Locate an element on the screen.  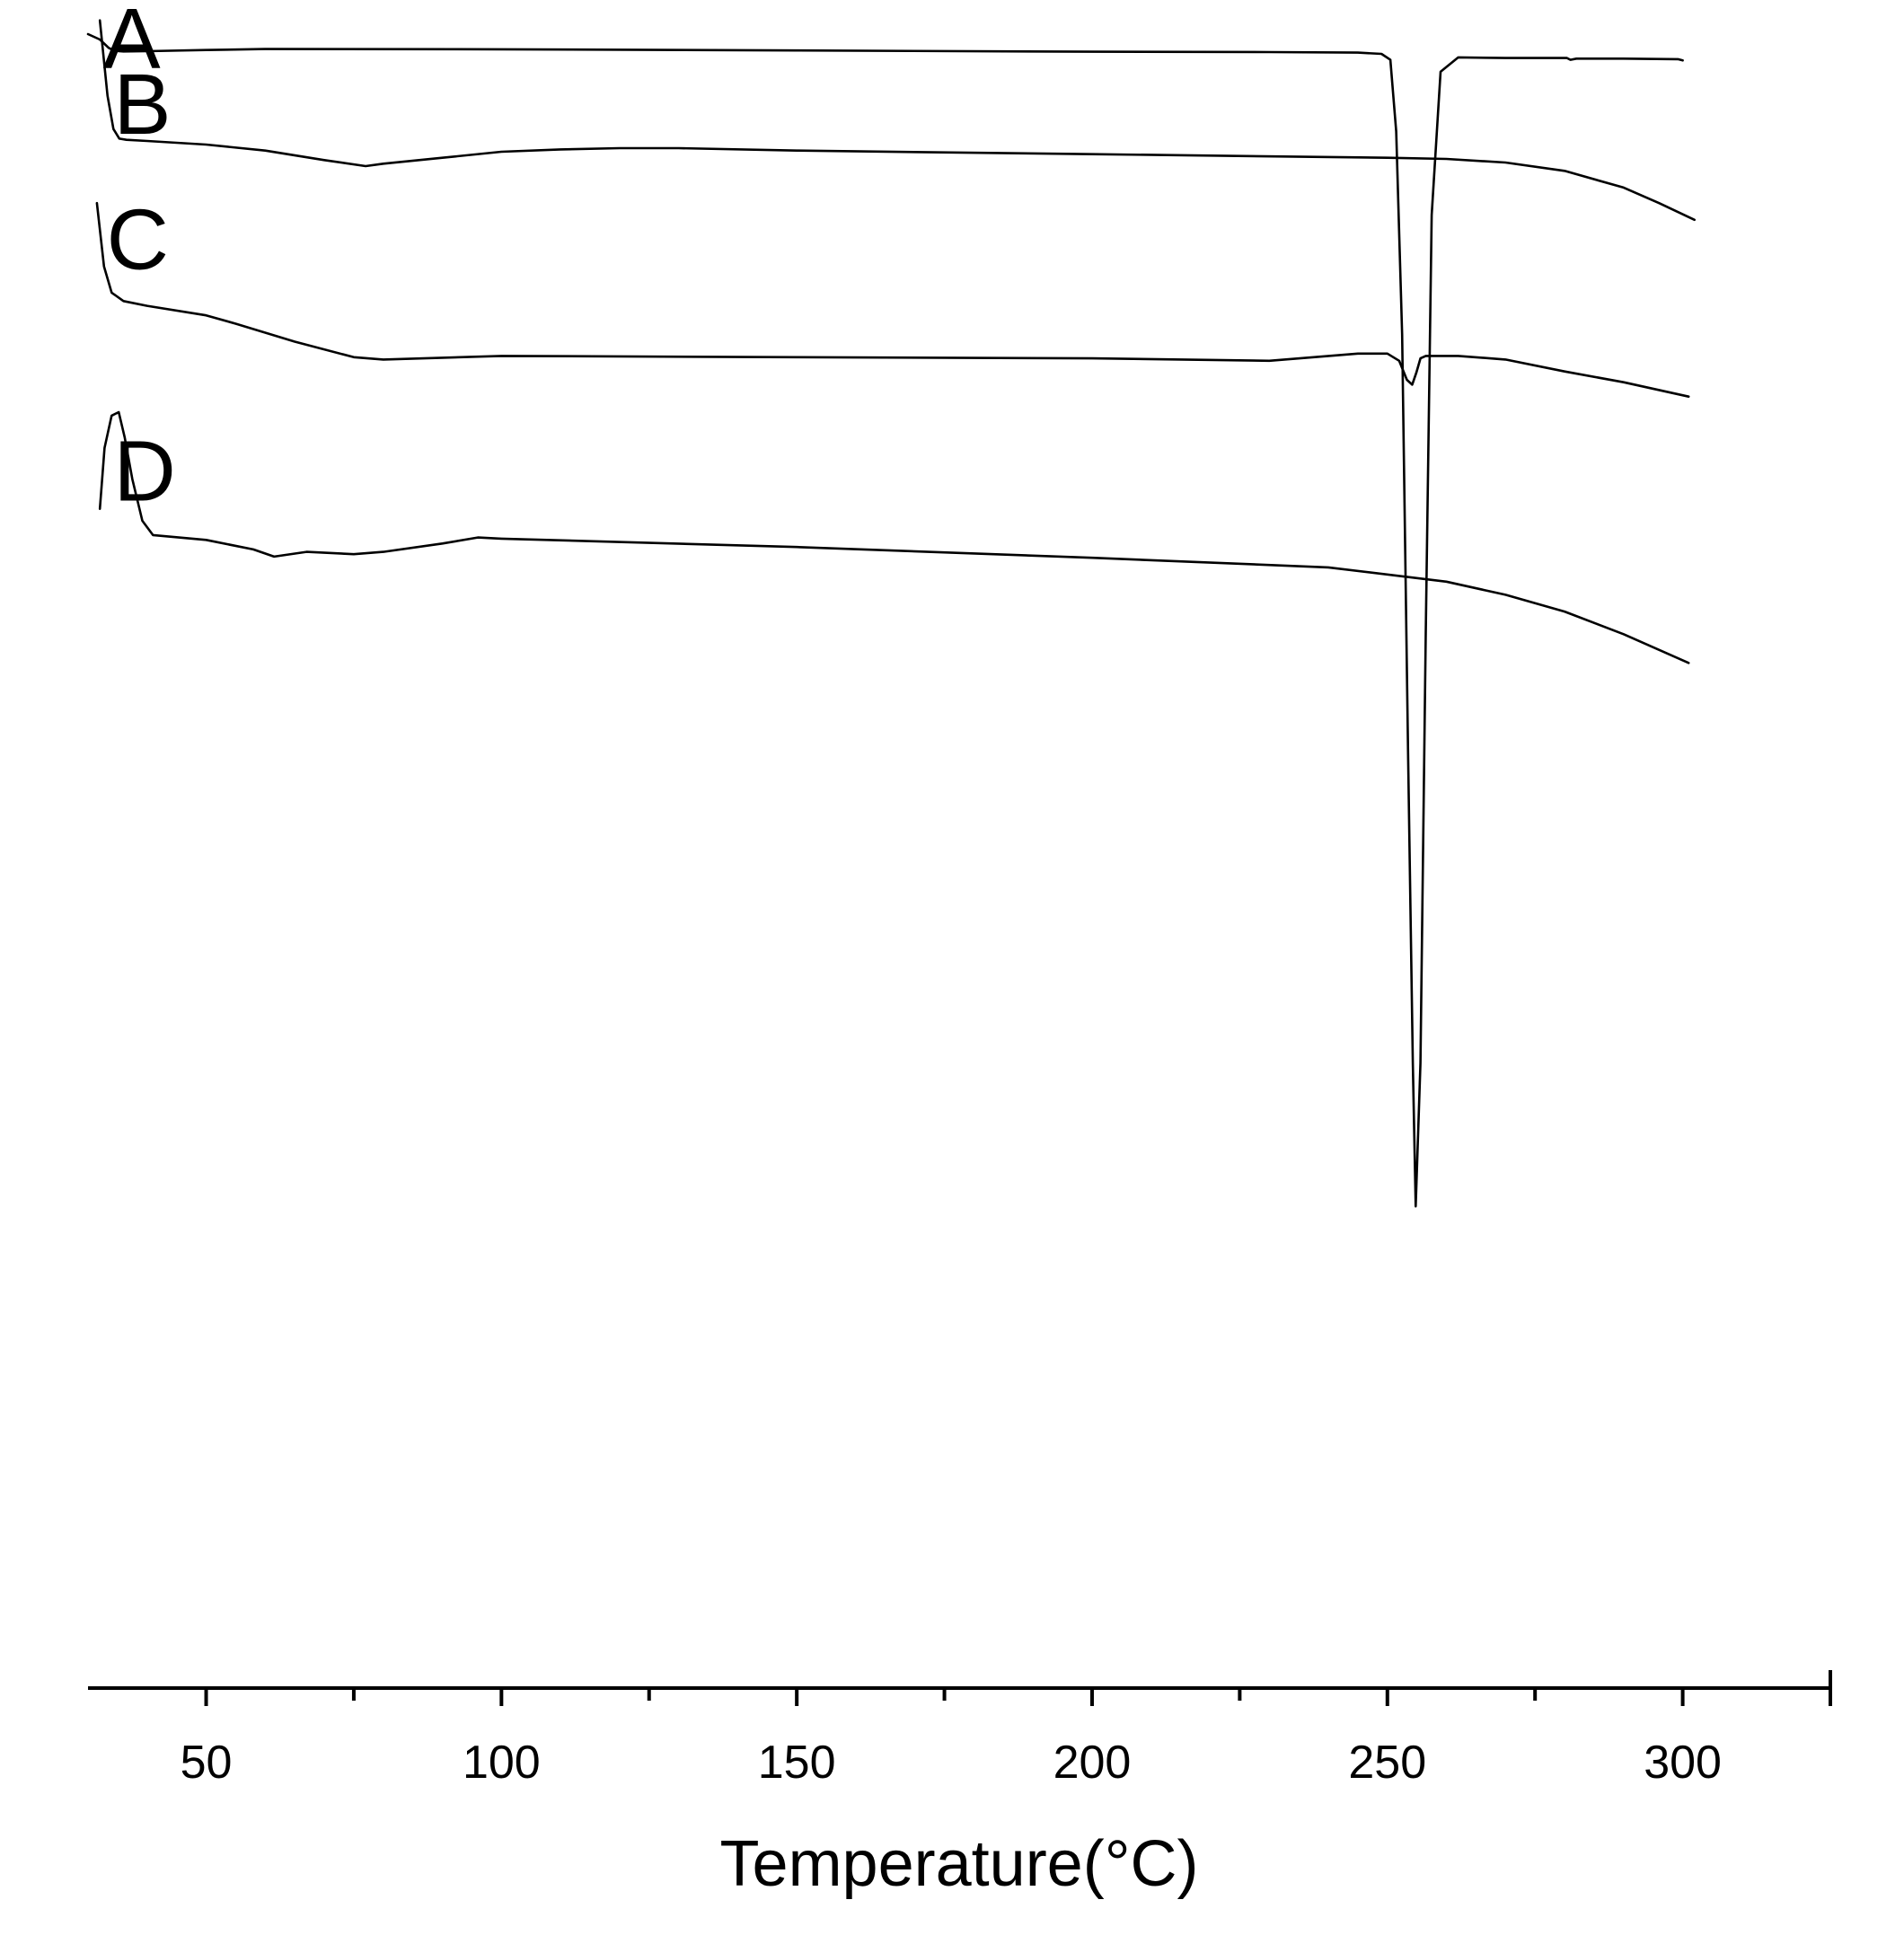
curve-label-c: C is located at coordinates (138, 239).